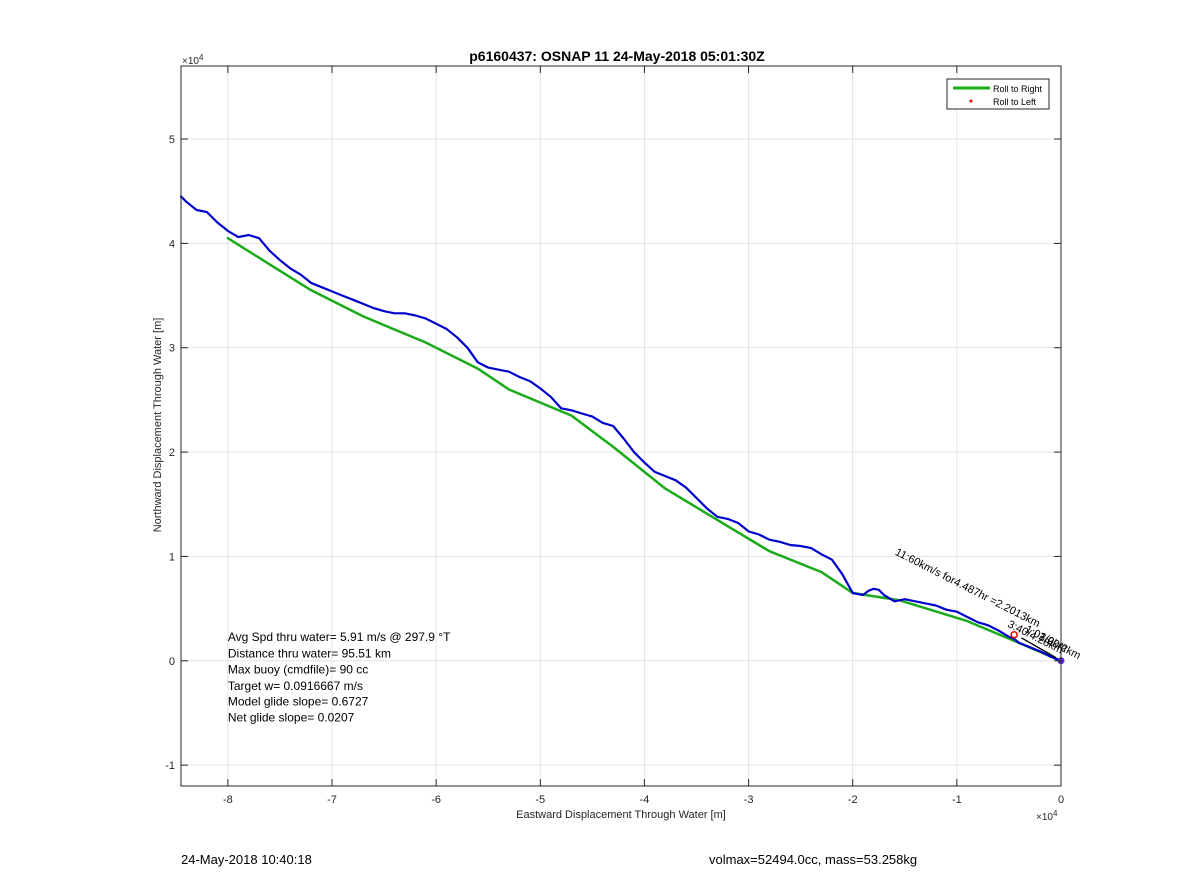  I want to click on stats-annotation-1: Distance thru water= 95.51 km, so click(309, 654).